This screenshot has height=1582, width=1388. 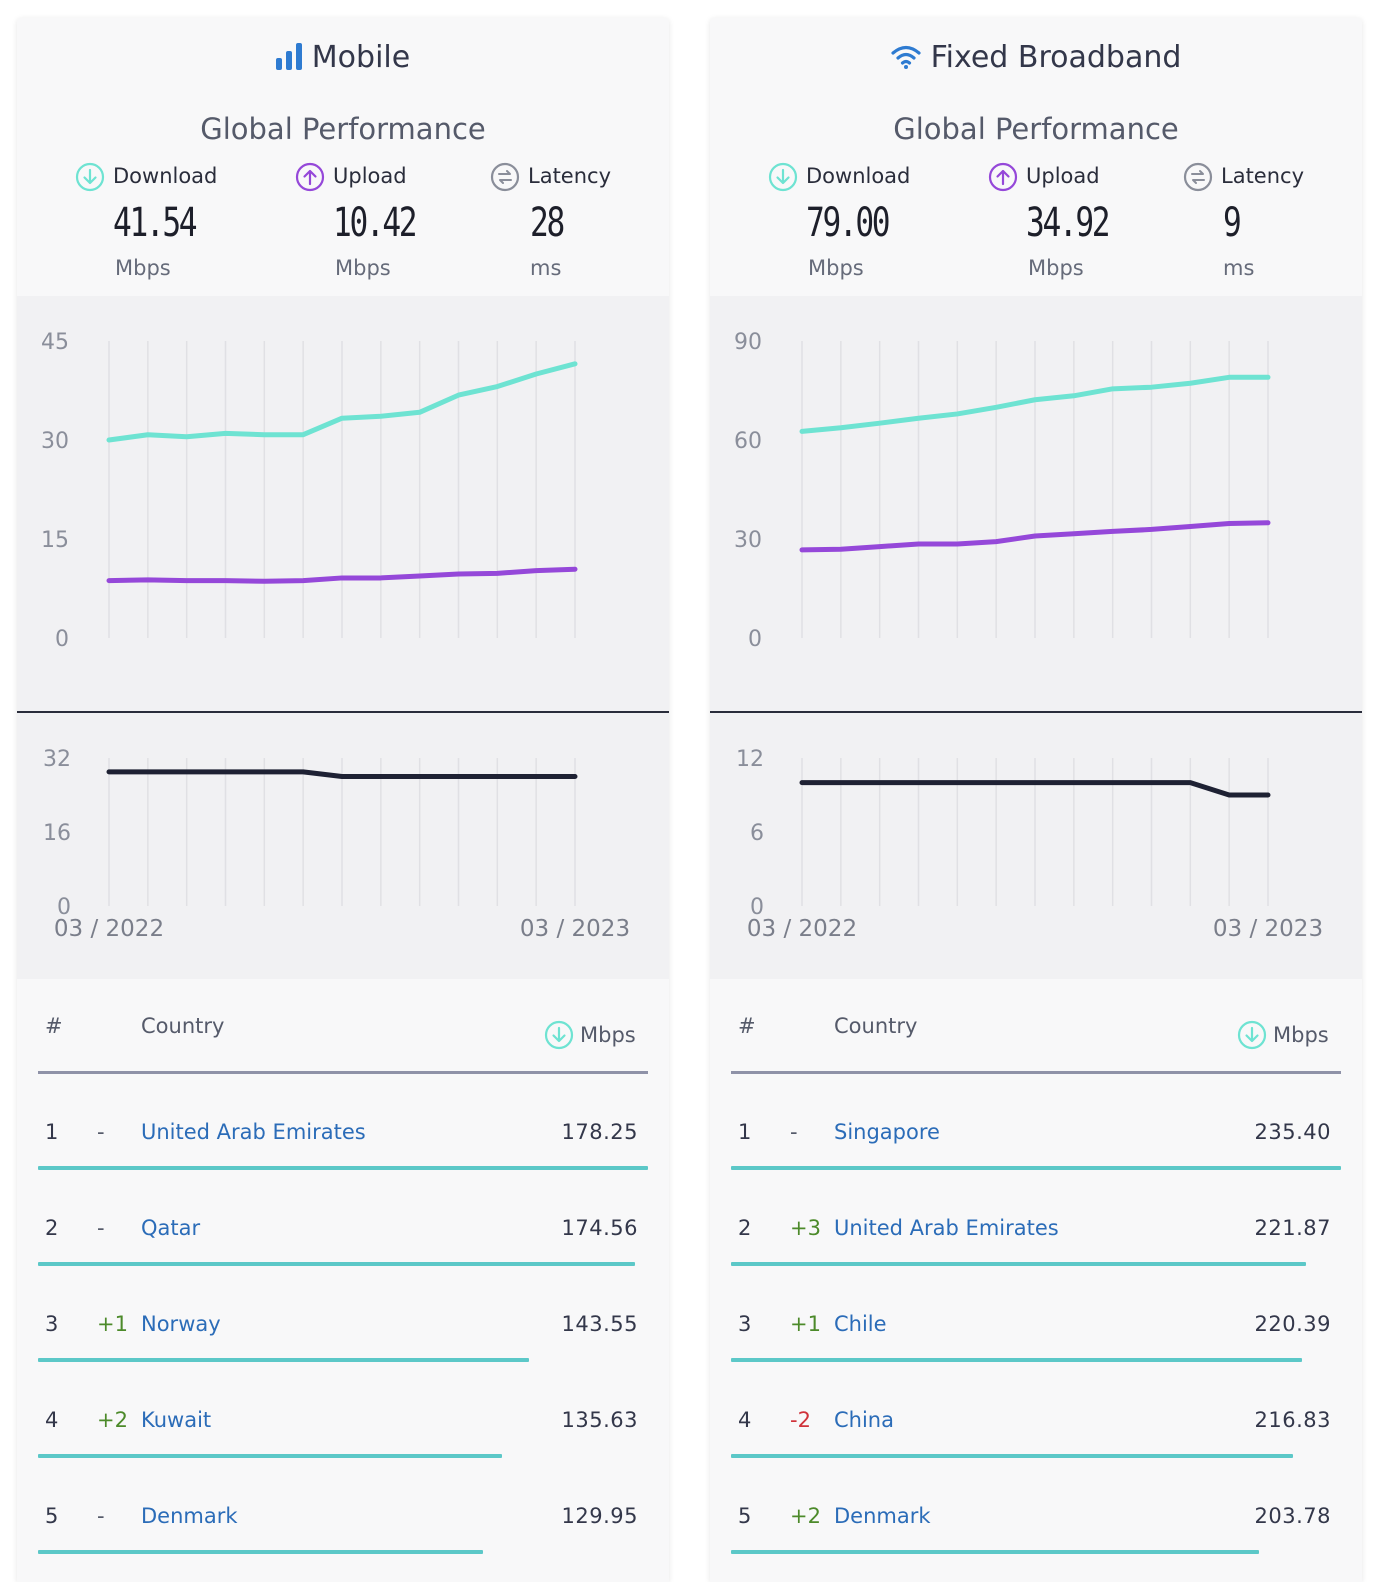 What do you see at coordinates (1036, 1152) in the screenshot?
I see `table-row: 1 - Singapore 235.40` at bounding box center [1036, 1152].